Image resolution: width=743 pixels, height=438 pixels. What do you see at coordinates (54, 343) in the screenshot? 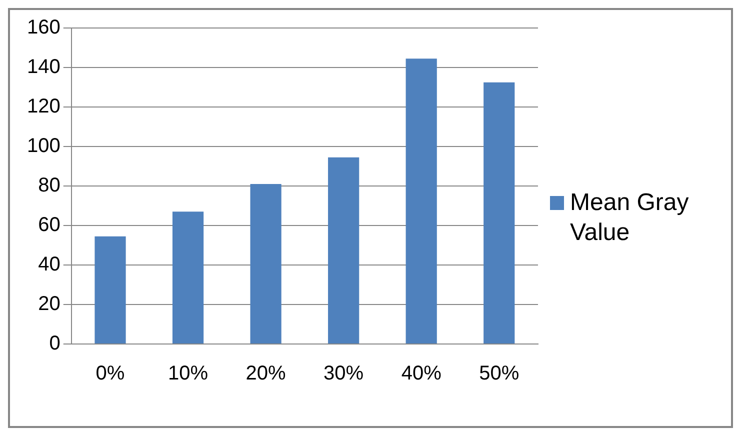
I see `y-tick-label: 0` at bounding box center [54, 343].